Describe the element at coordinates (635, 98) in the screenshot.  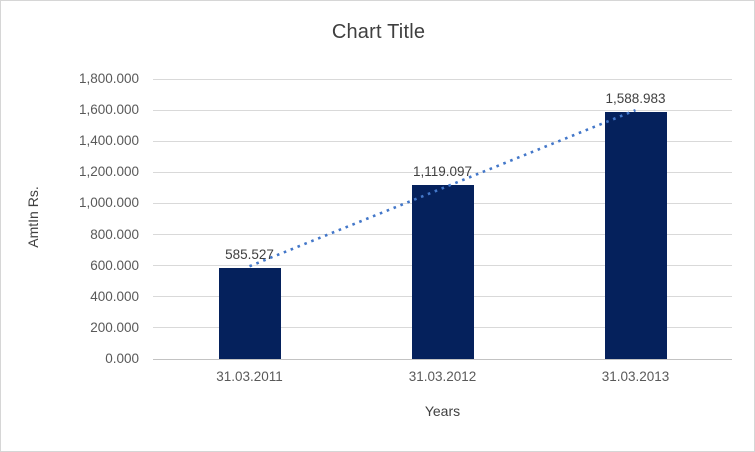
I see `bar-data-label: 1,588.983` at that location.